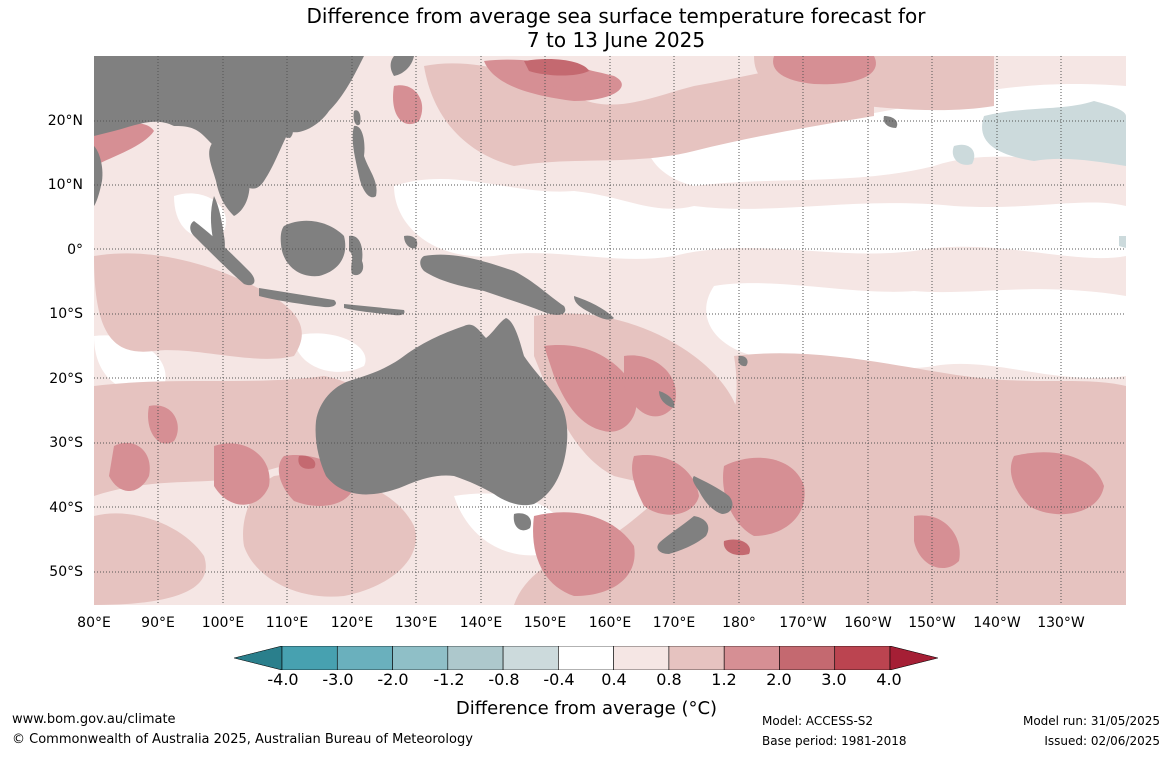 The height and width of the screenshot is (770, 1173). I want to click on colorbar-swatches, so click(586, 658).